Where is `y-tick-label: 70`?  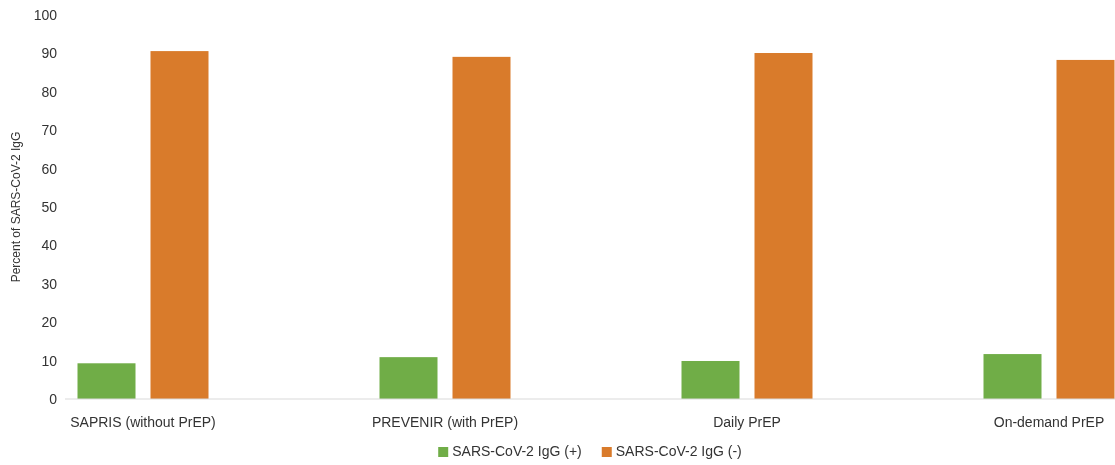
y-tick-label: 70 is located at coordinates (49, 130).